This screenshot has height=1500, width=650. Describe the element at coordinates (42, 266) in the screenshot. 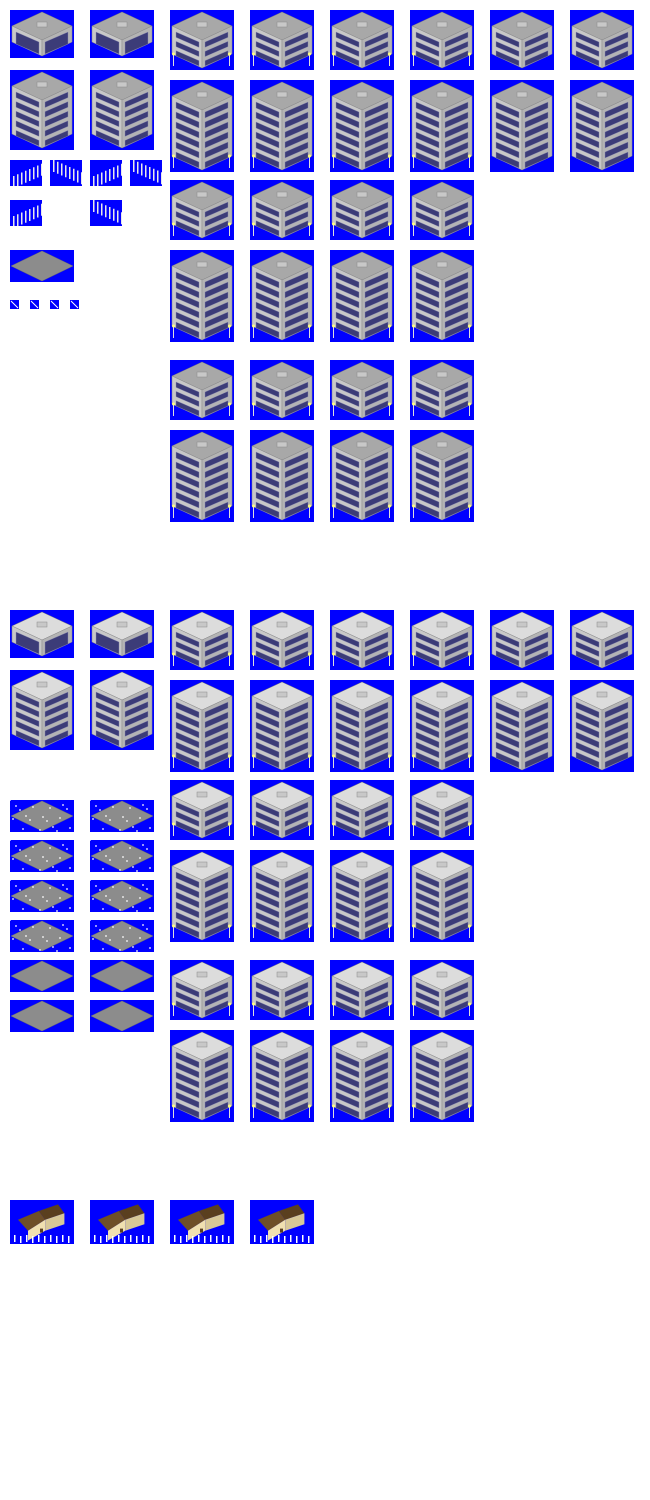

I see `ground-plate-sprite` at that location.